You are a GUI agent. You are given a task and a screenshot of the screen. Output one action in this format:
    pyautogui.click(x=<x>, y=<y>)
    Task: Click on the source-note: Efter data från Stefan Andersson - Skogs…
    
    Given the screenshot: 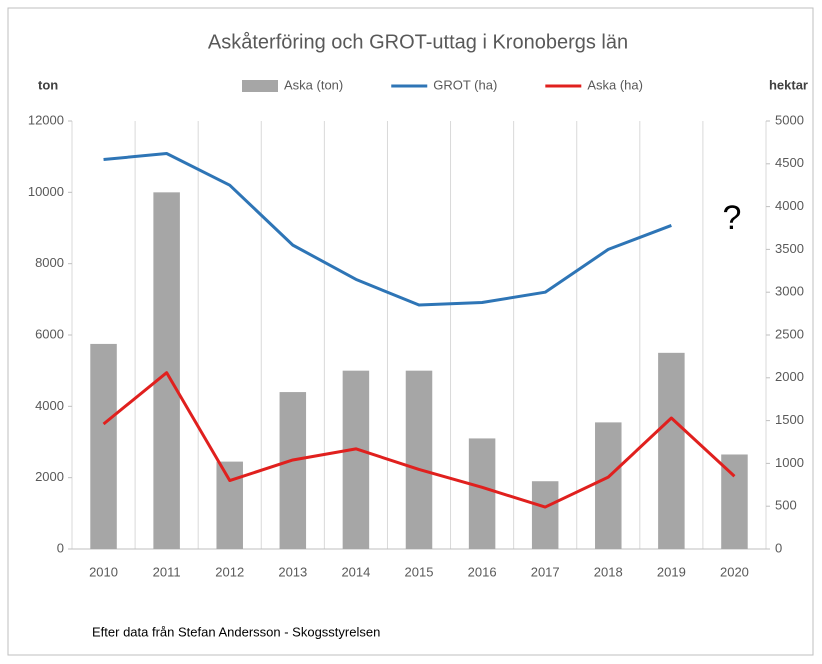 What is the action you would take?
    pyautogui.click(x=236, y=631)
    